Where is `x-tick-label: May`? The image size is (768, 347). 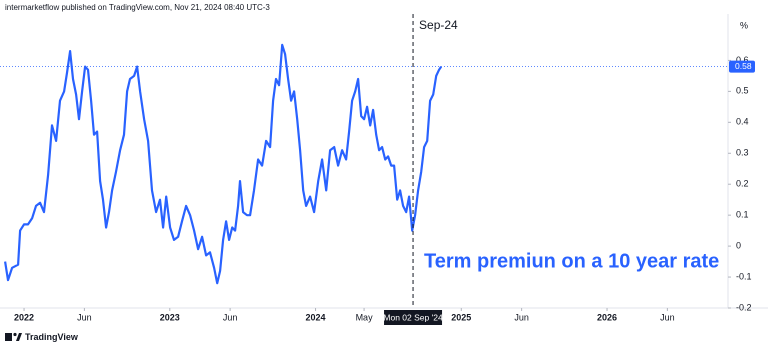 x-tick-label: May is located at coordinates (365, 317).